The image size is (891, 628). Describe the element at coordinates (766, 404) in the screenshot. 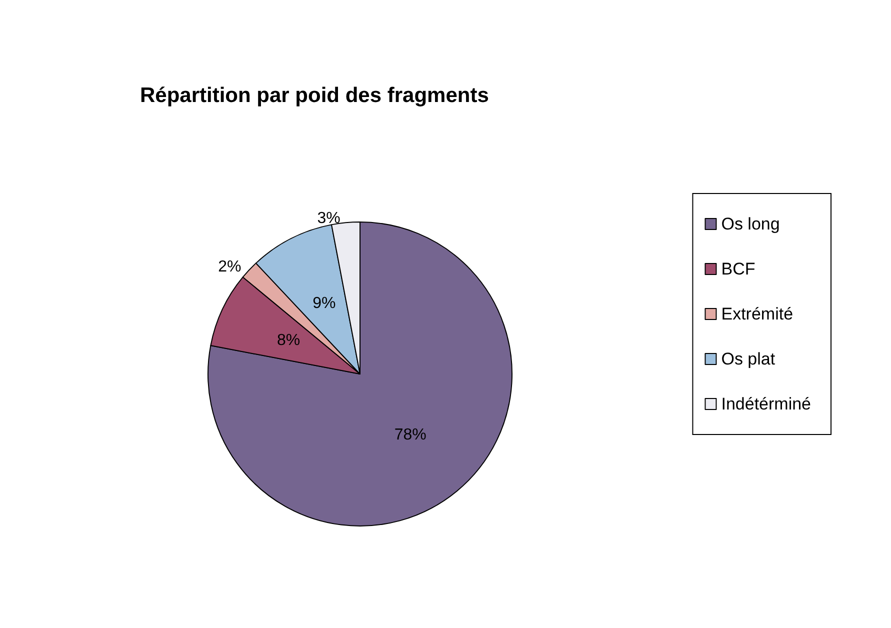

I see `legend-label: Indétérminé` at that location.